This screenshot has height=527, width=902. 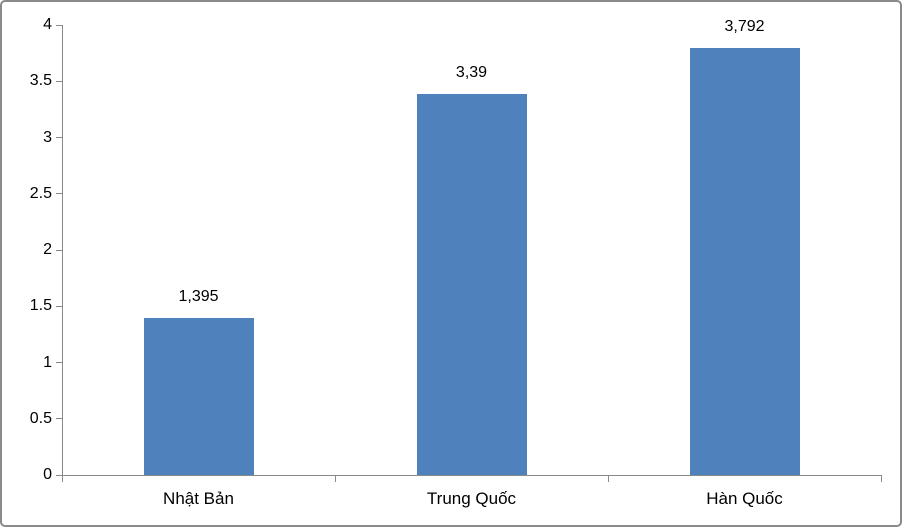 I want to click on y-tick-label: 4, so click(x=47, y=24).